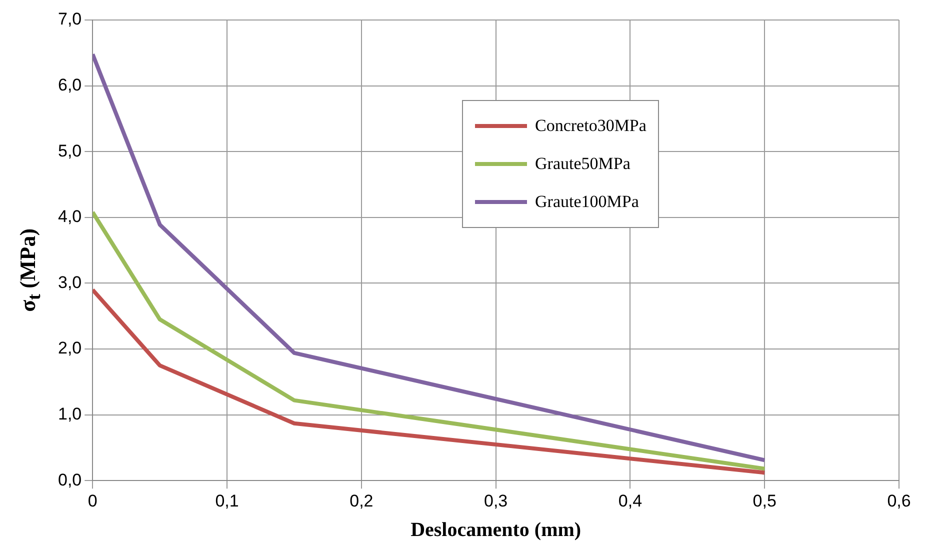 The height and width of the screenshot is (547, 925). What do you see at coordinates (899, 500) in the screenshot?
I see `x-tick-label: 0,6` at bounding box center [899, 500].